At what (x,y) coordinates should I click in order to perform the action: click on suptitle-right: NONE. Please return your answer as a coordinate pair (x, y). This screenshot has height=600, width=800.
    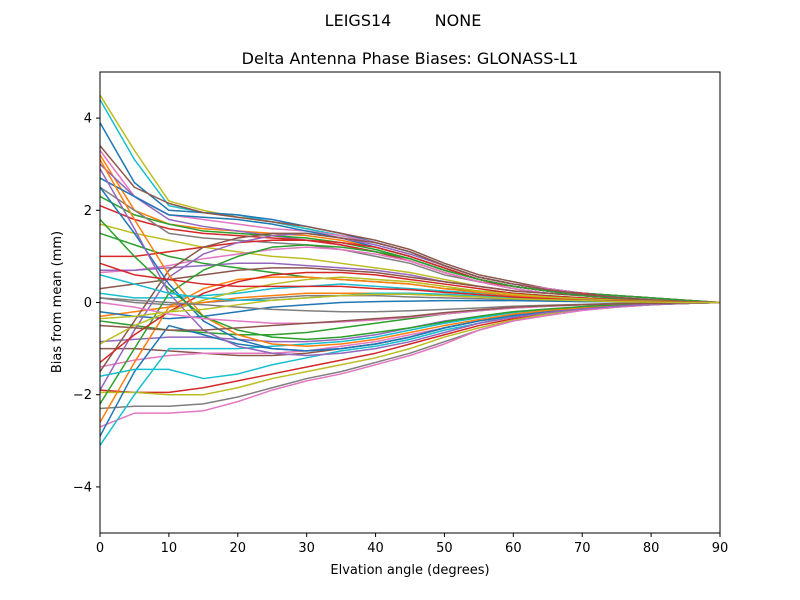
    Looking at the image, I should click on (458, 20).